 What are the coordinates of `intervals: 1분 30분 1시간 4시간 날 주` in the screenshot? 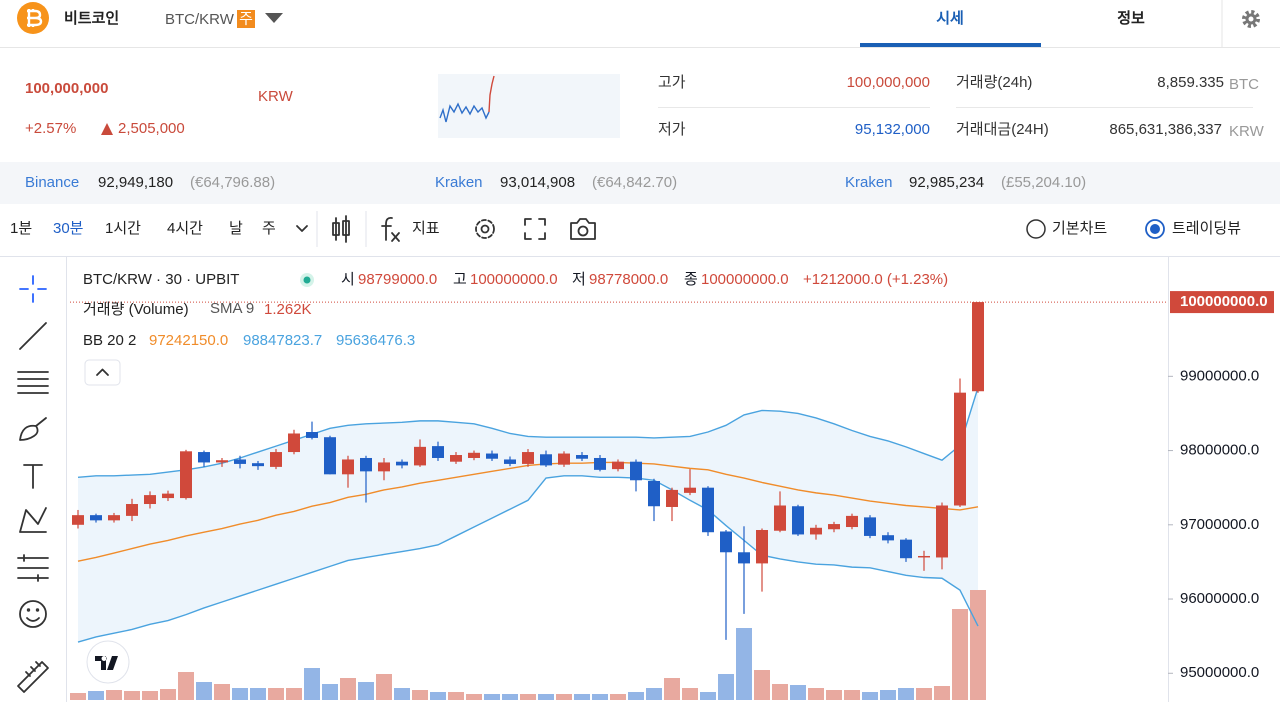 It's located at (143, 228).